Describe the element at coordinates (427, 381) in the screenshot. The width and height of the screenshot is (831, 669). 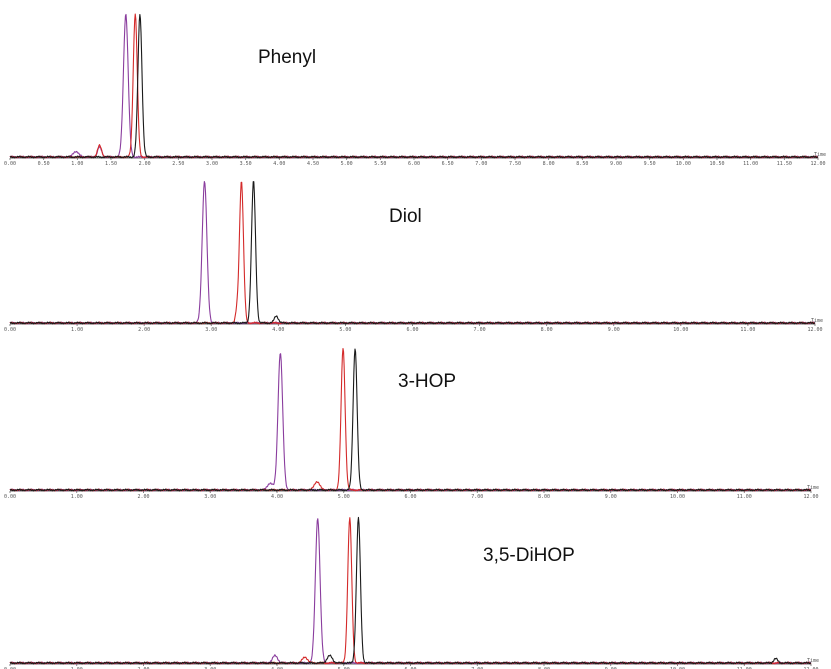
I see `3-hop-title: 3-HOP` at that location.